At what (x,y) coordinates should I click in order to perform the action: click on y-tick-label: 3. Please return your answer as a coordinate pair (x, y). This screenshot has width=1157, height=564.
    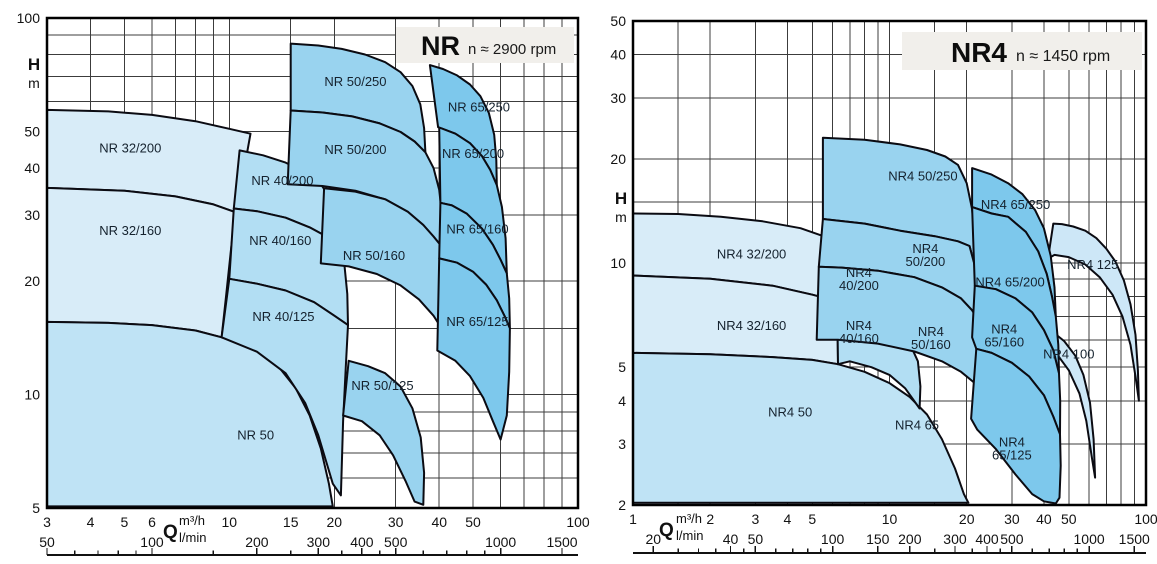
    Looking at the image, I should click on (622, 444).